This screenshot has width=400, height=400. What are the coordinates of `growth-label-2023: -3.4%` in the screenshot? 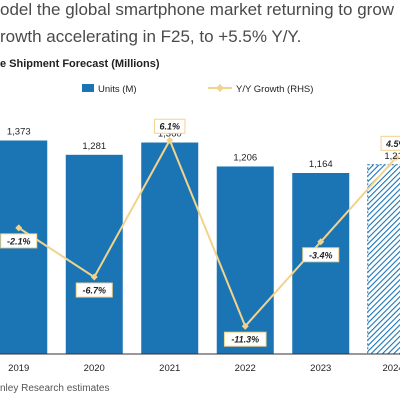 It's located at (321, 255).